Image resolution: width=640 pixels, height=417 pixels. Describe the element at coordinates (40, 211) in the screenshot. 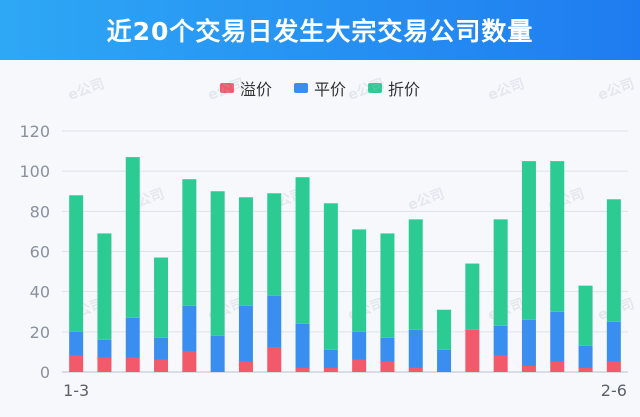

I see `y-tick-label: 80` at that location.